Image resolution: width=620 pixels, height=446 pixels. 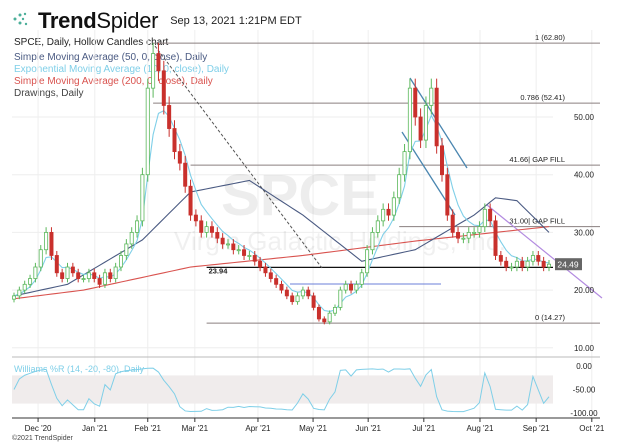 I want to click on brand-logo: TrendSpider, so click(x=98, y=20).